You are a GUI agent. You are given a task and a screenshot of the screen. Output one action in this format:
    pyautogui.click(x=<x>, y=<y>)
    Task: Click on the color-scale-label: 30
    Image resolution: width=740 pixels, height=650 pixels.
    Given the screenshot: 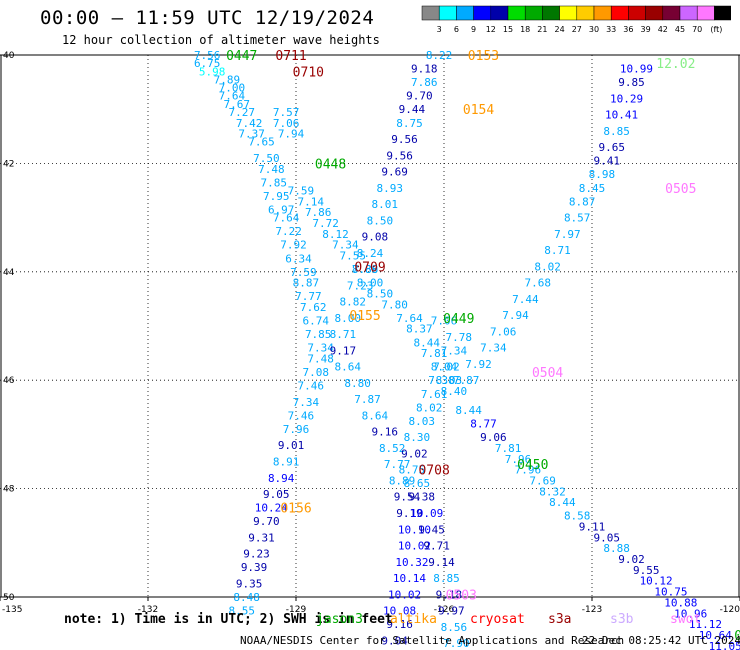 What is the action you would take?
    pyautogui.click(x=594, y=29)
    